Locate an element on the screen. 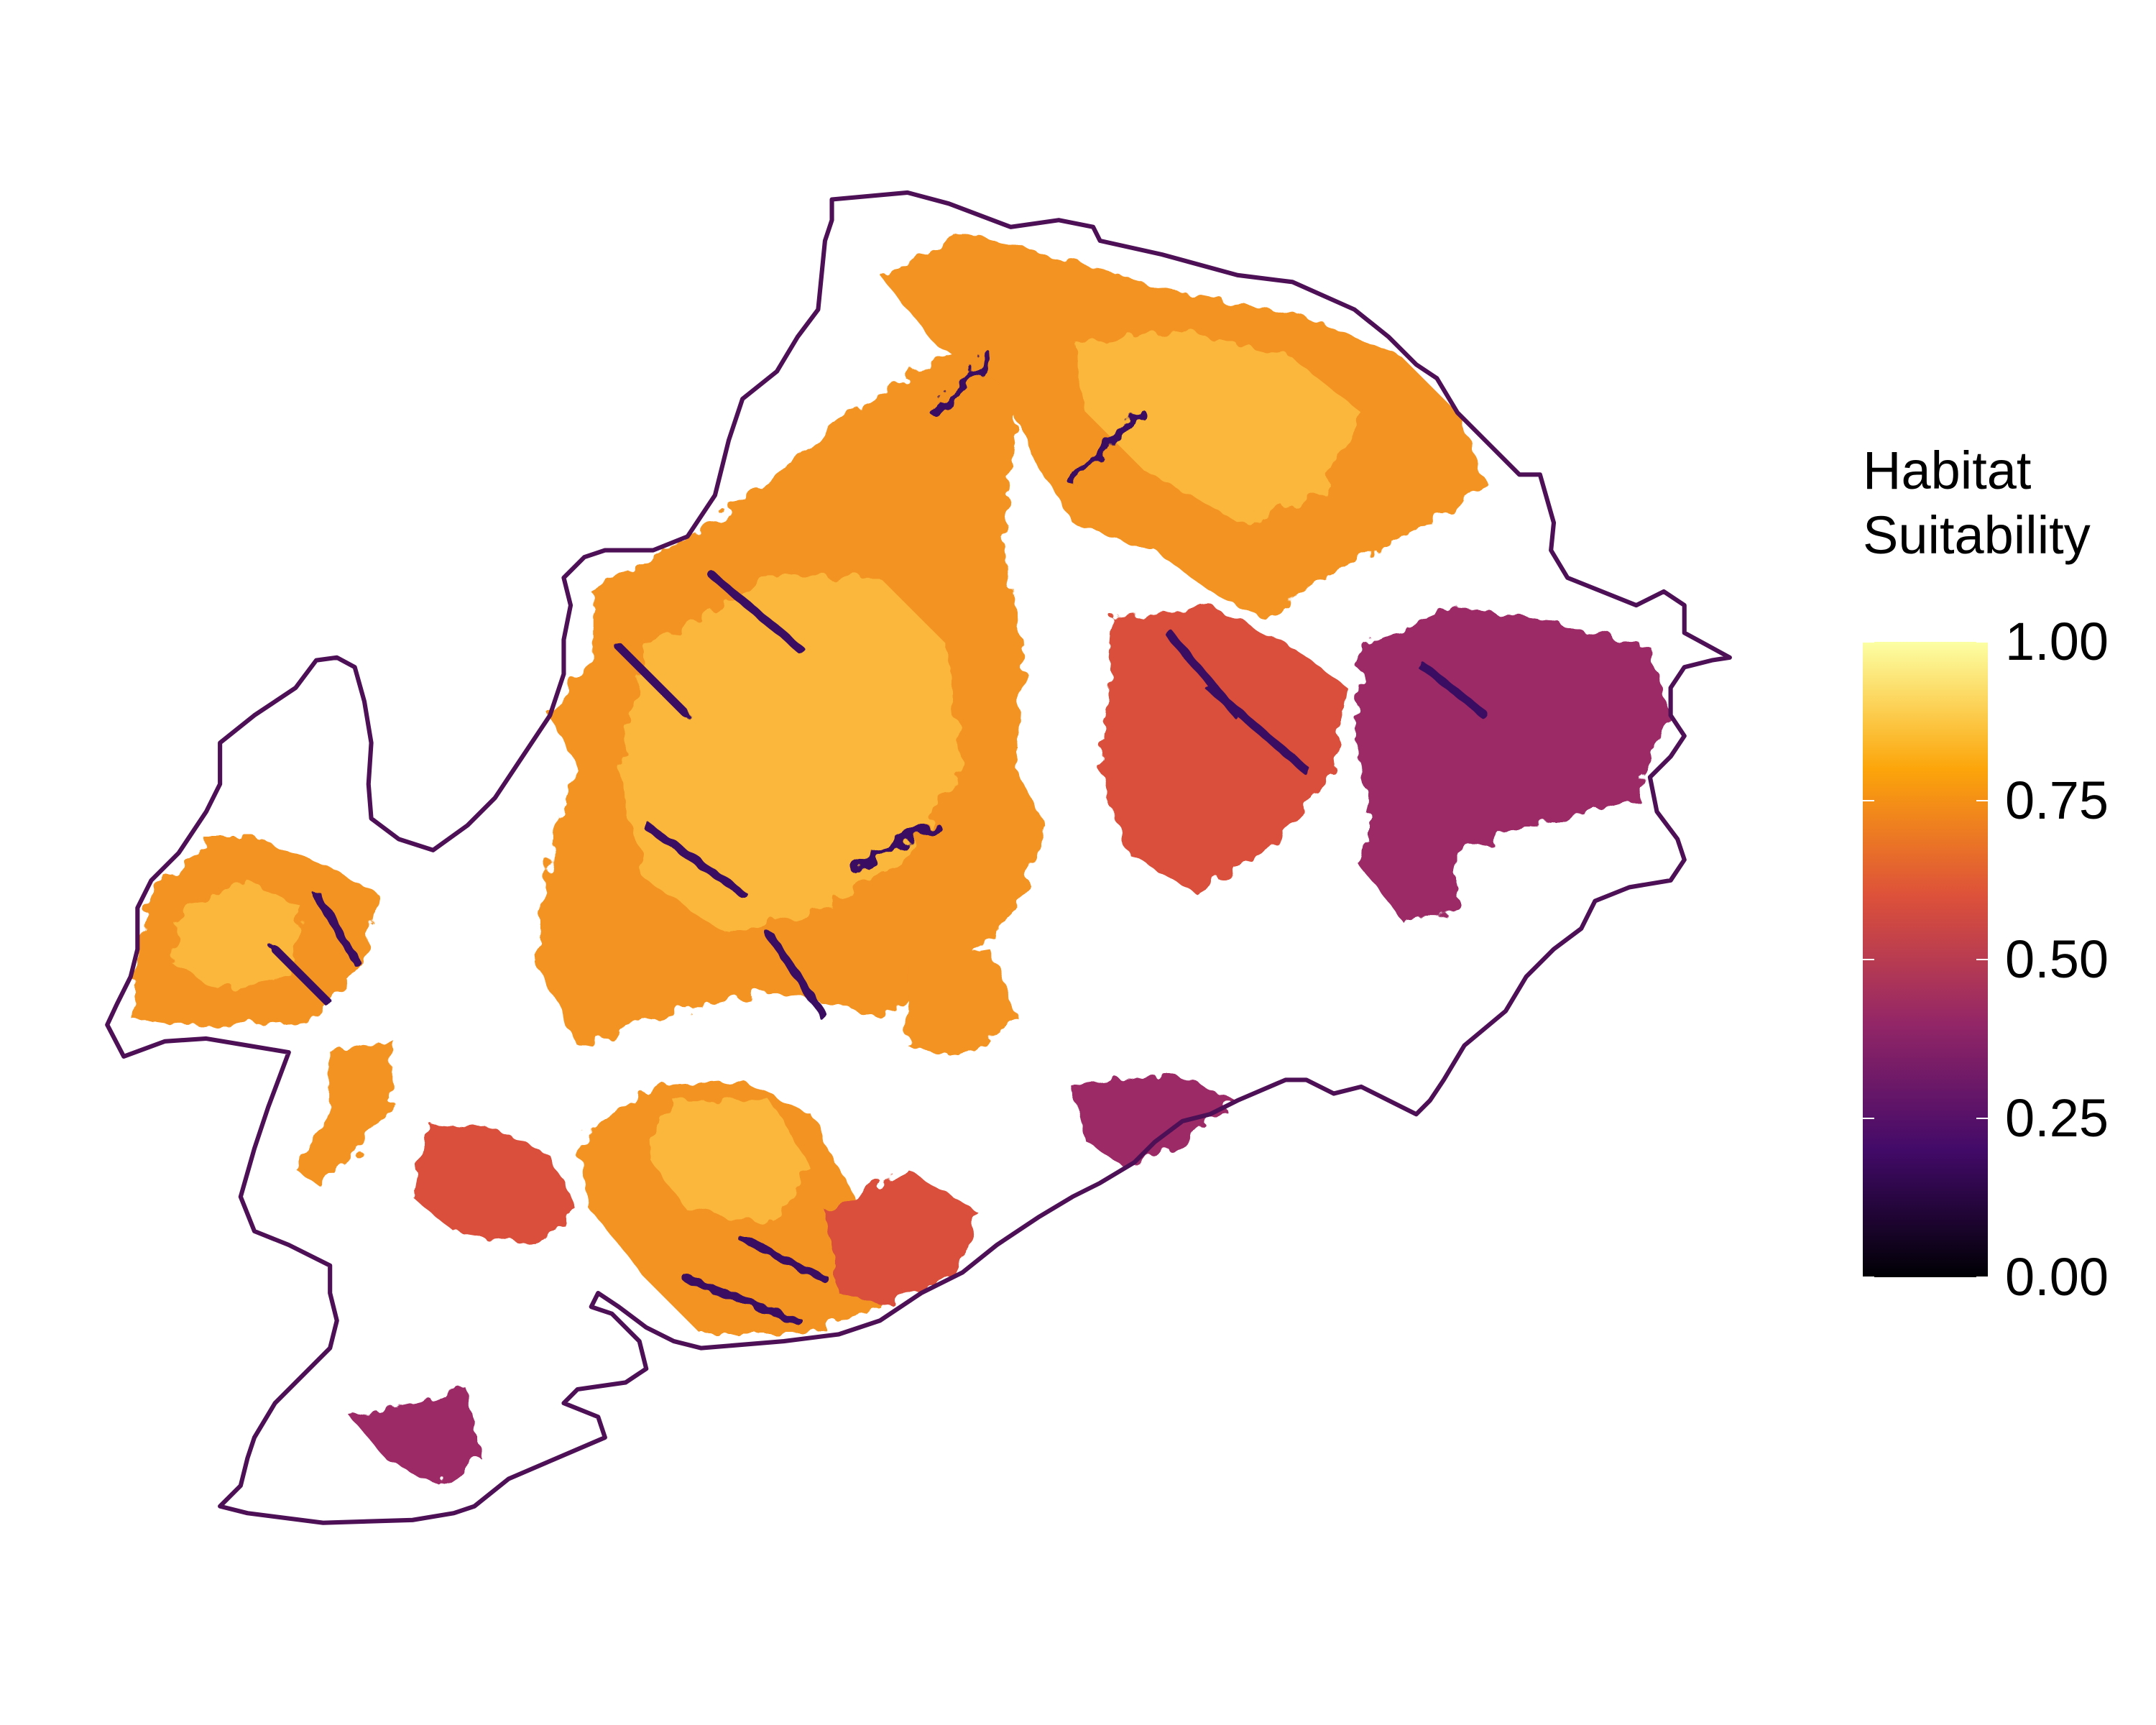 The width and height of the screenshot is (2156, 1725). raster-patch-far-east is located at coordinates (1512, 729).